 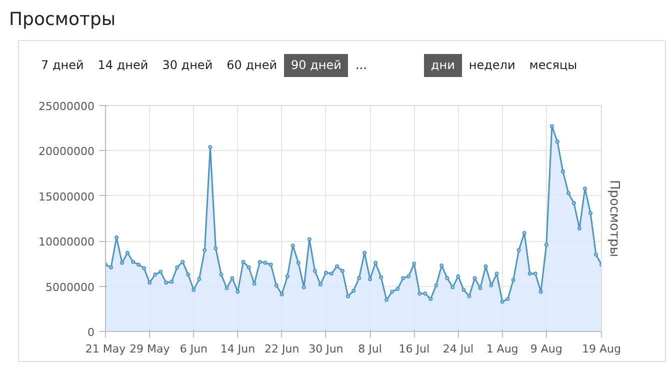 I want to click on y-tick-label: 5000000, so click(x=70, y=287).